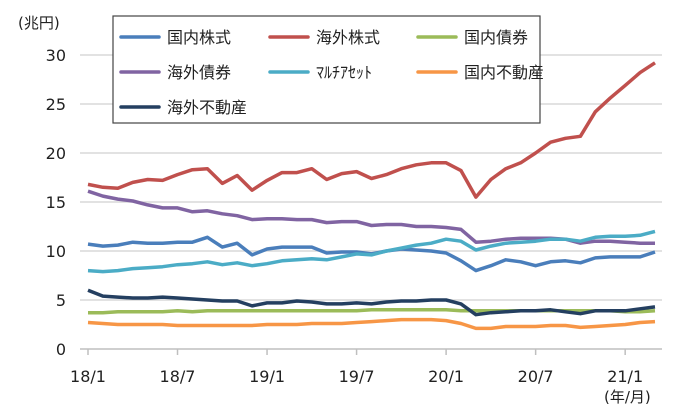  Describe the element at coordinates (267, 376) in the screenshot. I see `x-tick-label: 19/1` at that location.